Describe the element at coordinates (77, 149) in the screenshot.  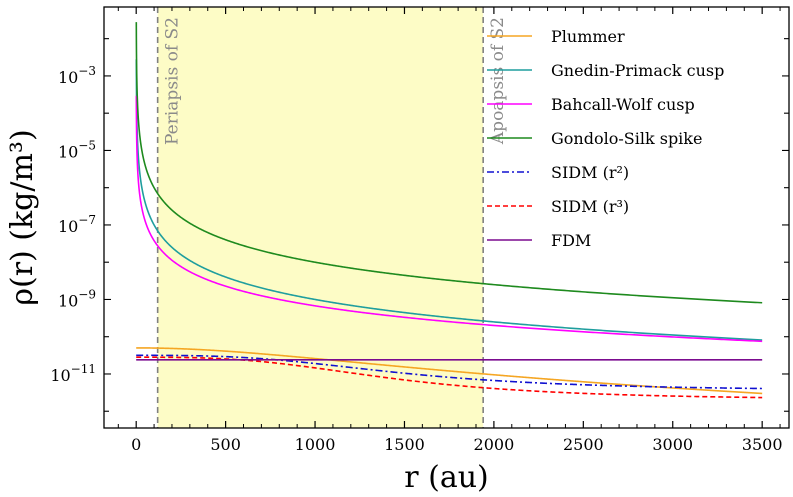
I see `y-tick-label-1: 10⁻⁵` at that location.